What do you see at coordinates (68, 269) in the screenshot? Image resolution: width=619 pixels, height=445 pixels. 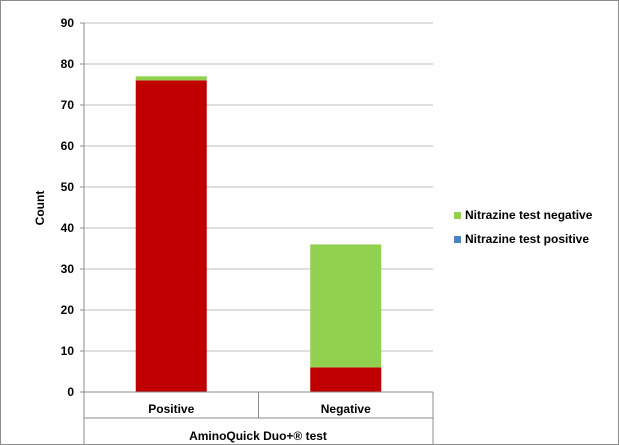 I see `y-tick-label: 30` at bounding box center [68, 269].